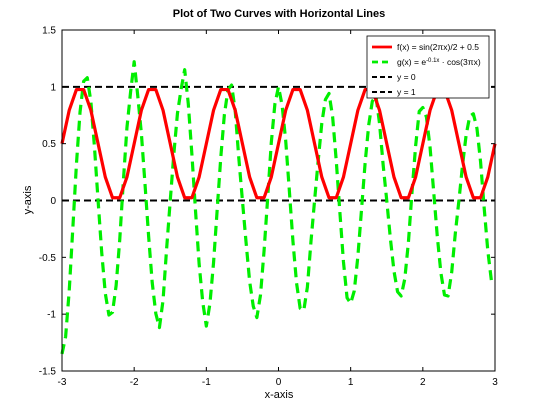  Describe the element at coordinates (53, 201) in the screenshot. I see `y-tick-label: 0` at that location.